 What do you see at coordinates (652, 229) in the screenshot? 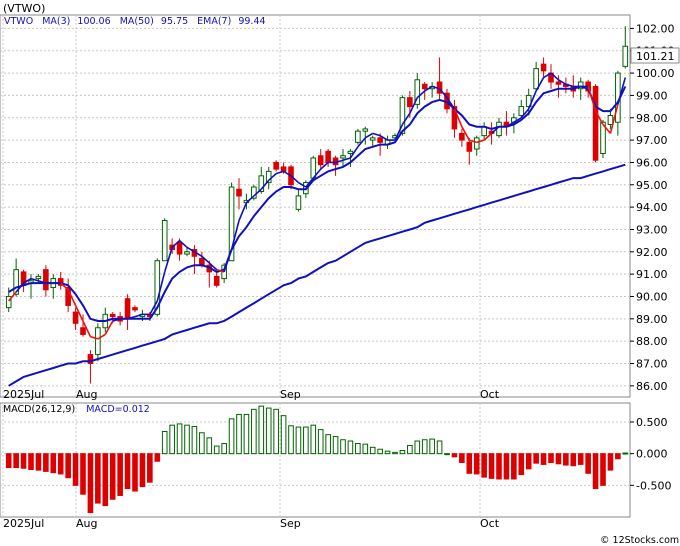
I see `price-tick-label: 93.00` at bounding box center [652, 229].